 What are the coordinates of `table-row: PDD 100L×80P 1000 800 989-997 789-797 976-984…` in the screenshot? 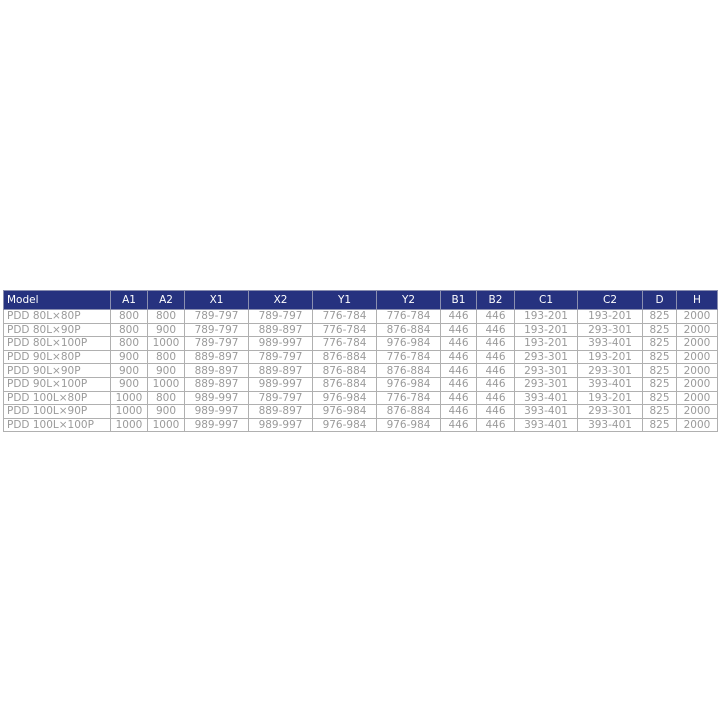 It's located at (360, 398).